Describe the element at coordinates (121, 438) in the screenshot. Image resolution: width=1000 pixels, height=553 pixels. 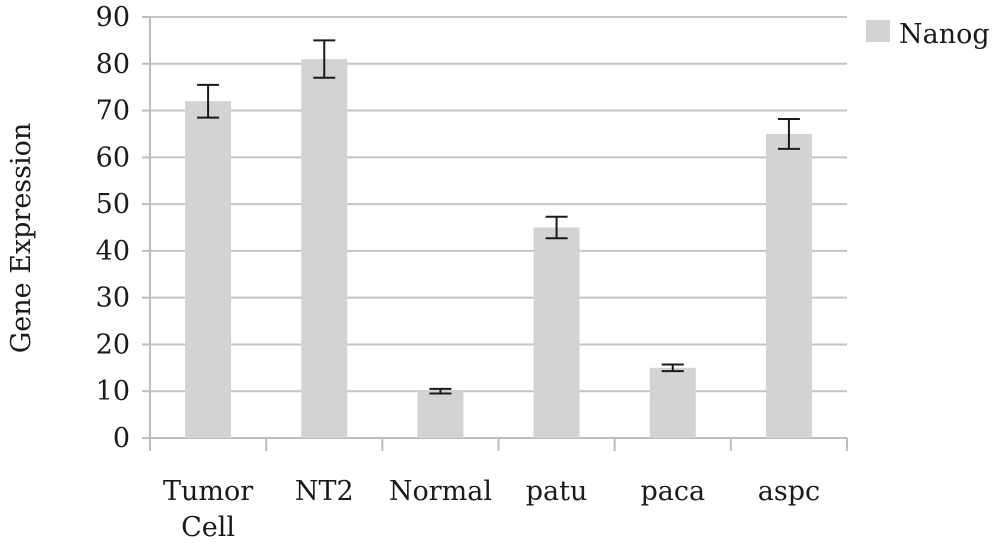
I see `y-tick-label: 0` at that location.